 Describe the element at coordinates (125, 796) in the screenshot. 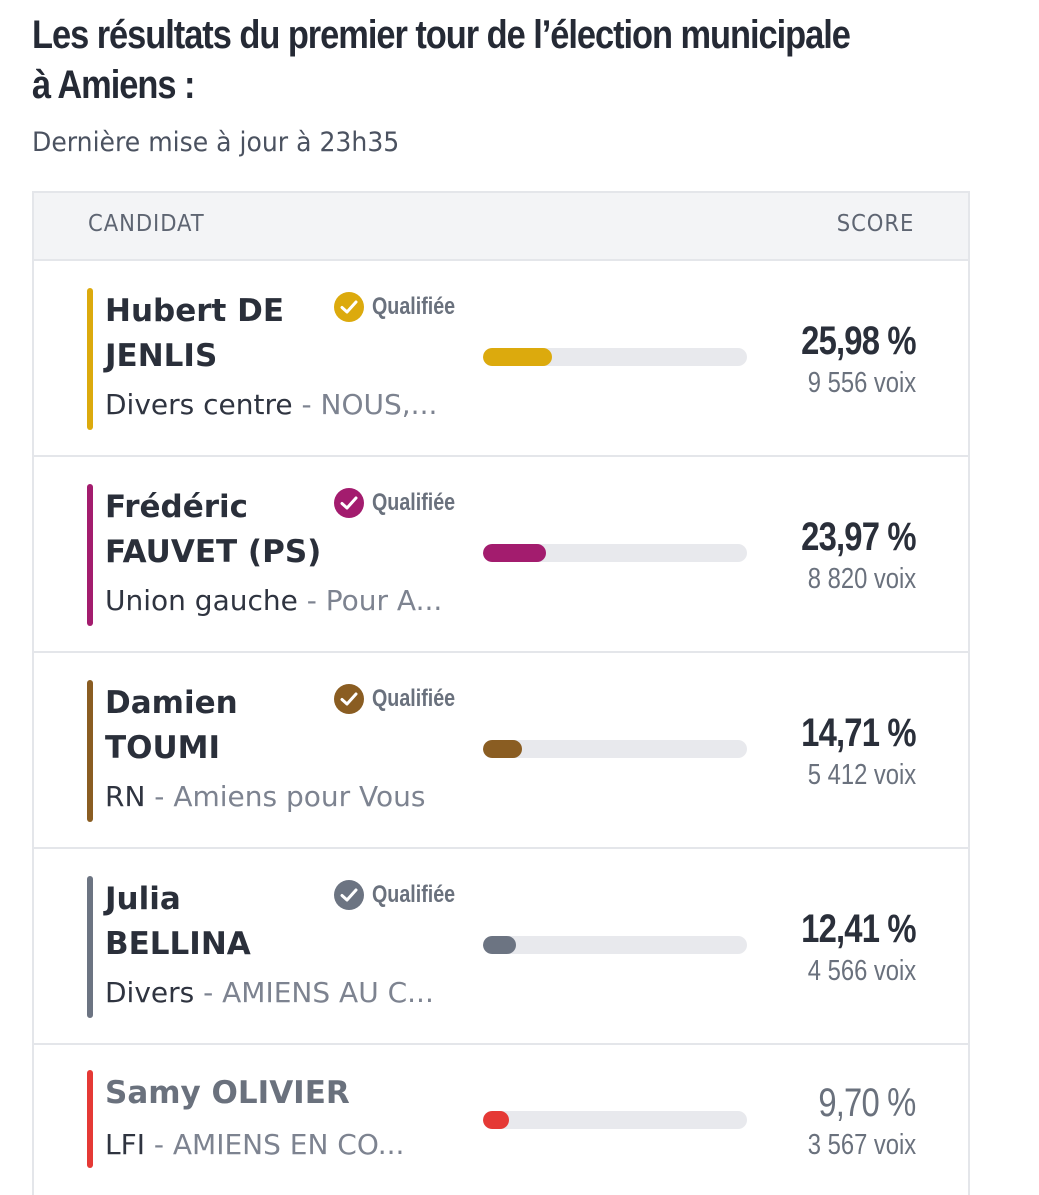

I see `nuance: RN` at that location.